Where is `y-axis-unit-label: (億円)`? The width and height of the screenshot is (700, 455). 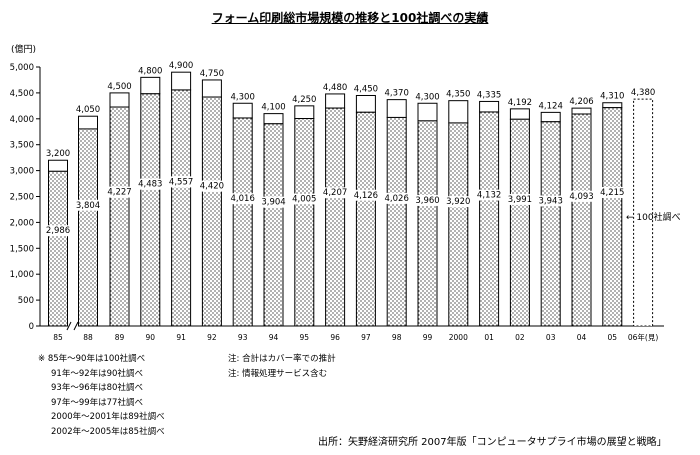
y-axis-unit-label: (億円) is located at coordinates (23, 49).